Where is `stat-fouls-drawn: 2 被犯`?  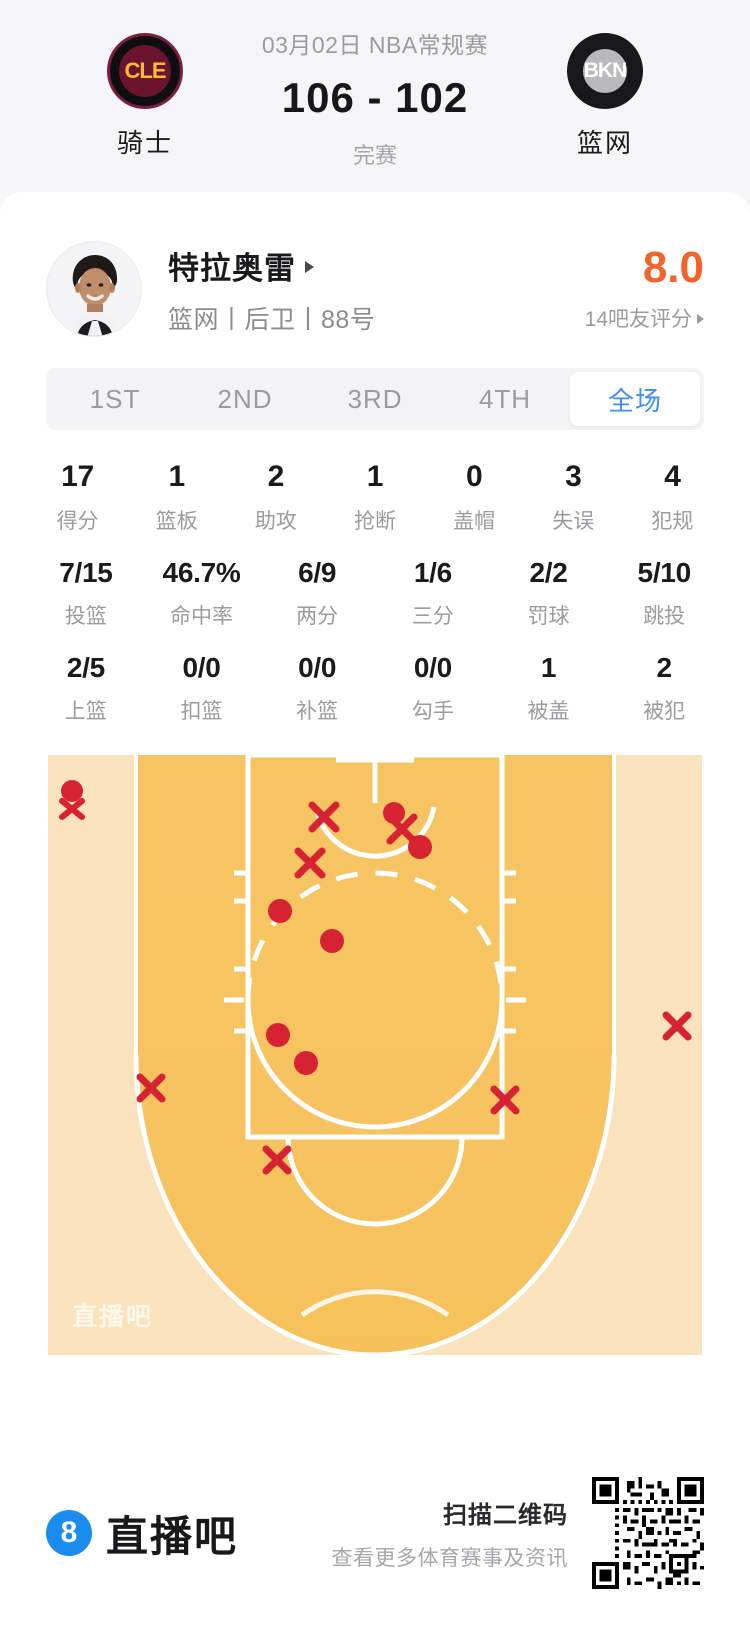
stat-fouls-drawn: 2 被犯 is located at coordinates (664, 688).